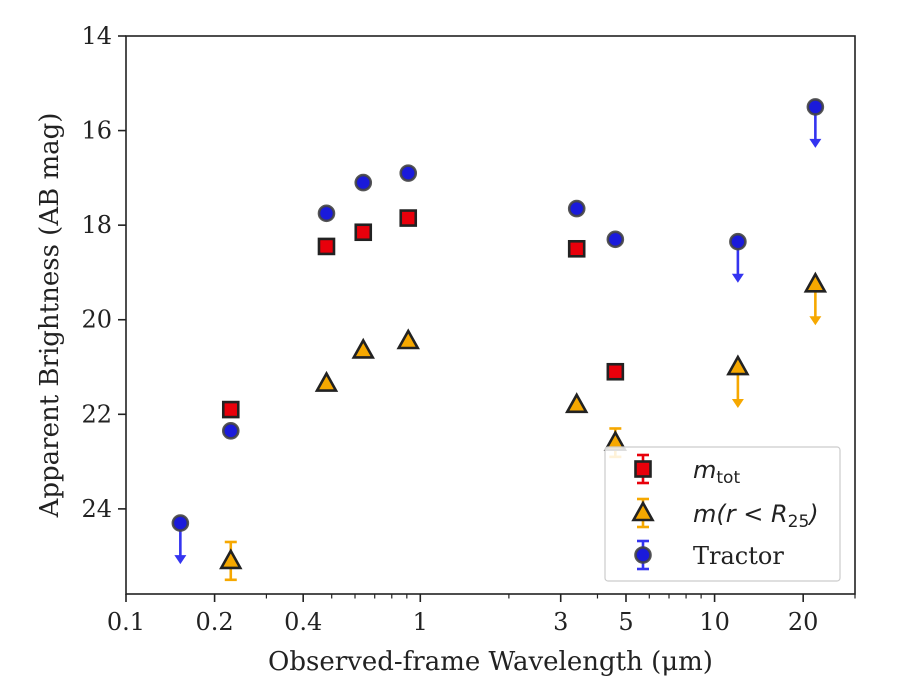 The image size is (900, 700). Describe the element at coordinates (420, 622) in the screenshot. I see `x-tick-label: 1` at that location.